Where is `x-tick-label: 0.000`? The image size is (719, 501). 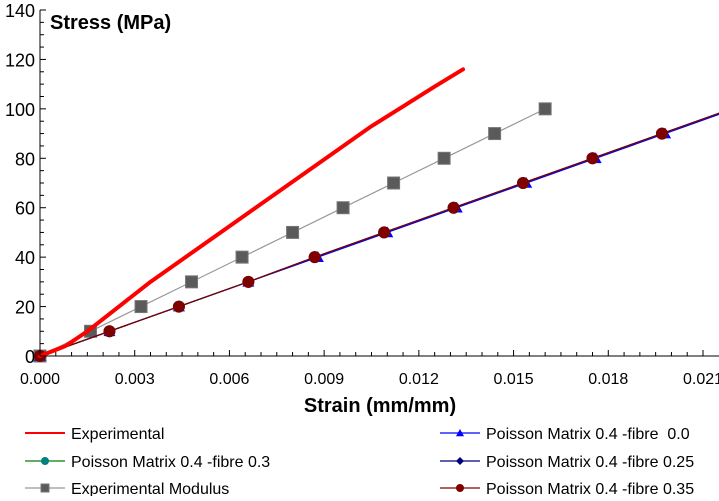
x-tick-label: 0.000 is located at coordinates (40, 379).